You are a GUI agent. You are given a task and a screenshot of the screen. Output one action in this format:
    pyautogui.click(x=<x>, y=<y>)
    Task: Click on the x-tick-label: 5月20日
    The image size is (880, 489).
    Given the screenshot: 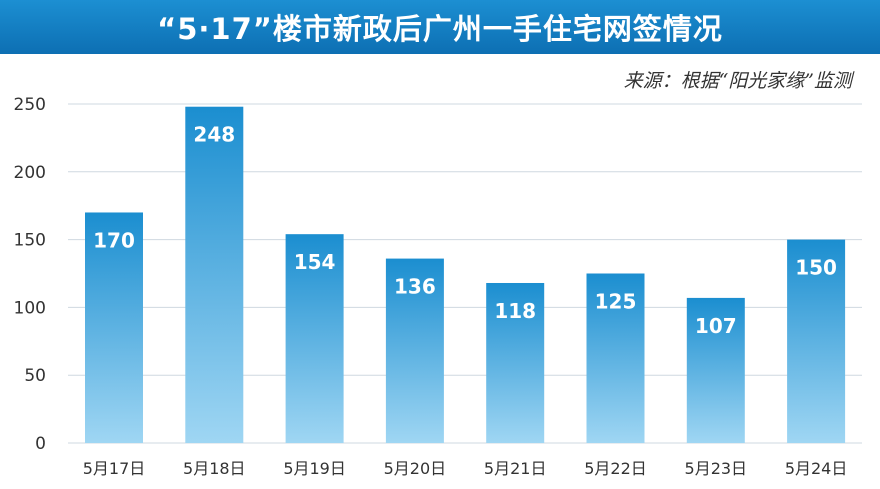 What is the action you would take?
    pyautogui.click(x=415, y=468)
    